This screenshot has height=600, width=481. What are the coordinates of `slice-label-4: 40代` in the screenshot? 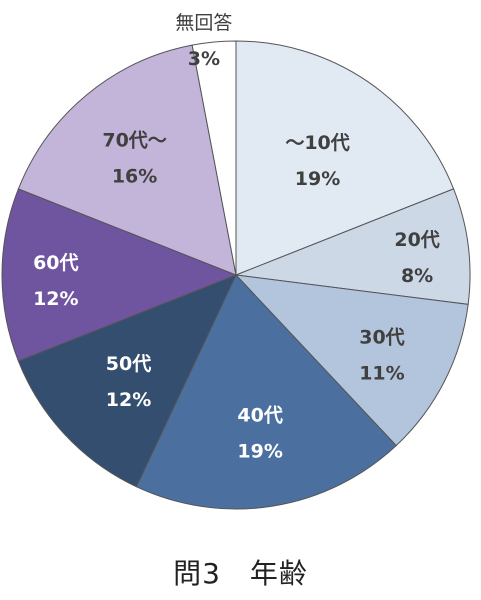 It's located at (259, 416).